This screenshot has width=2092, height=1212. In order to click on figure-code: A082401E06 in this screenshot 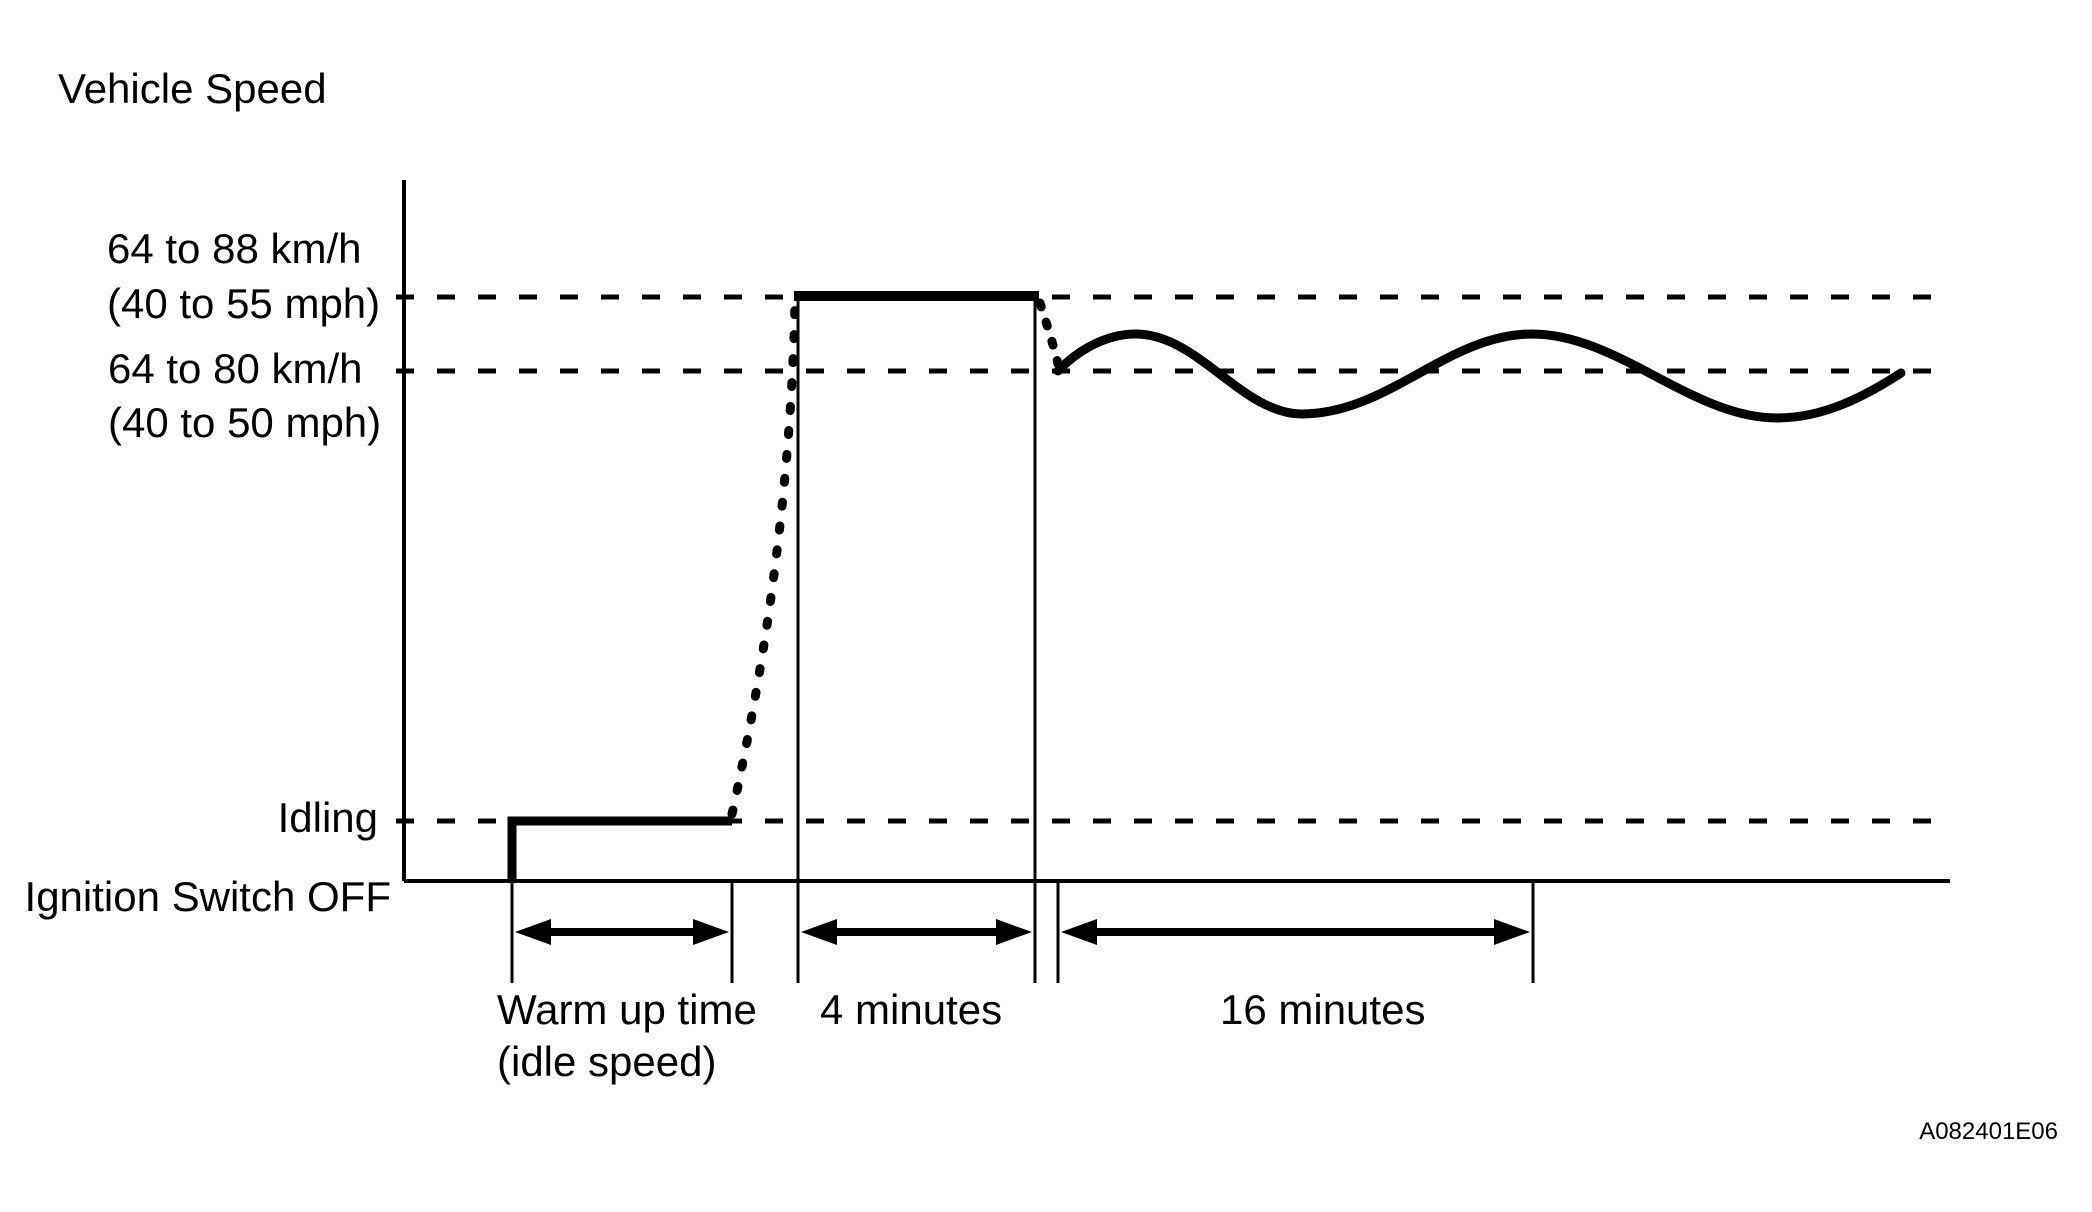, I will do `click(1988, 1131)`.